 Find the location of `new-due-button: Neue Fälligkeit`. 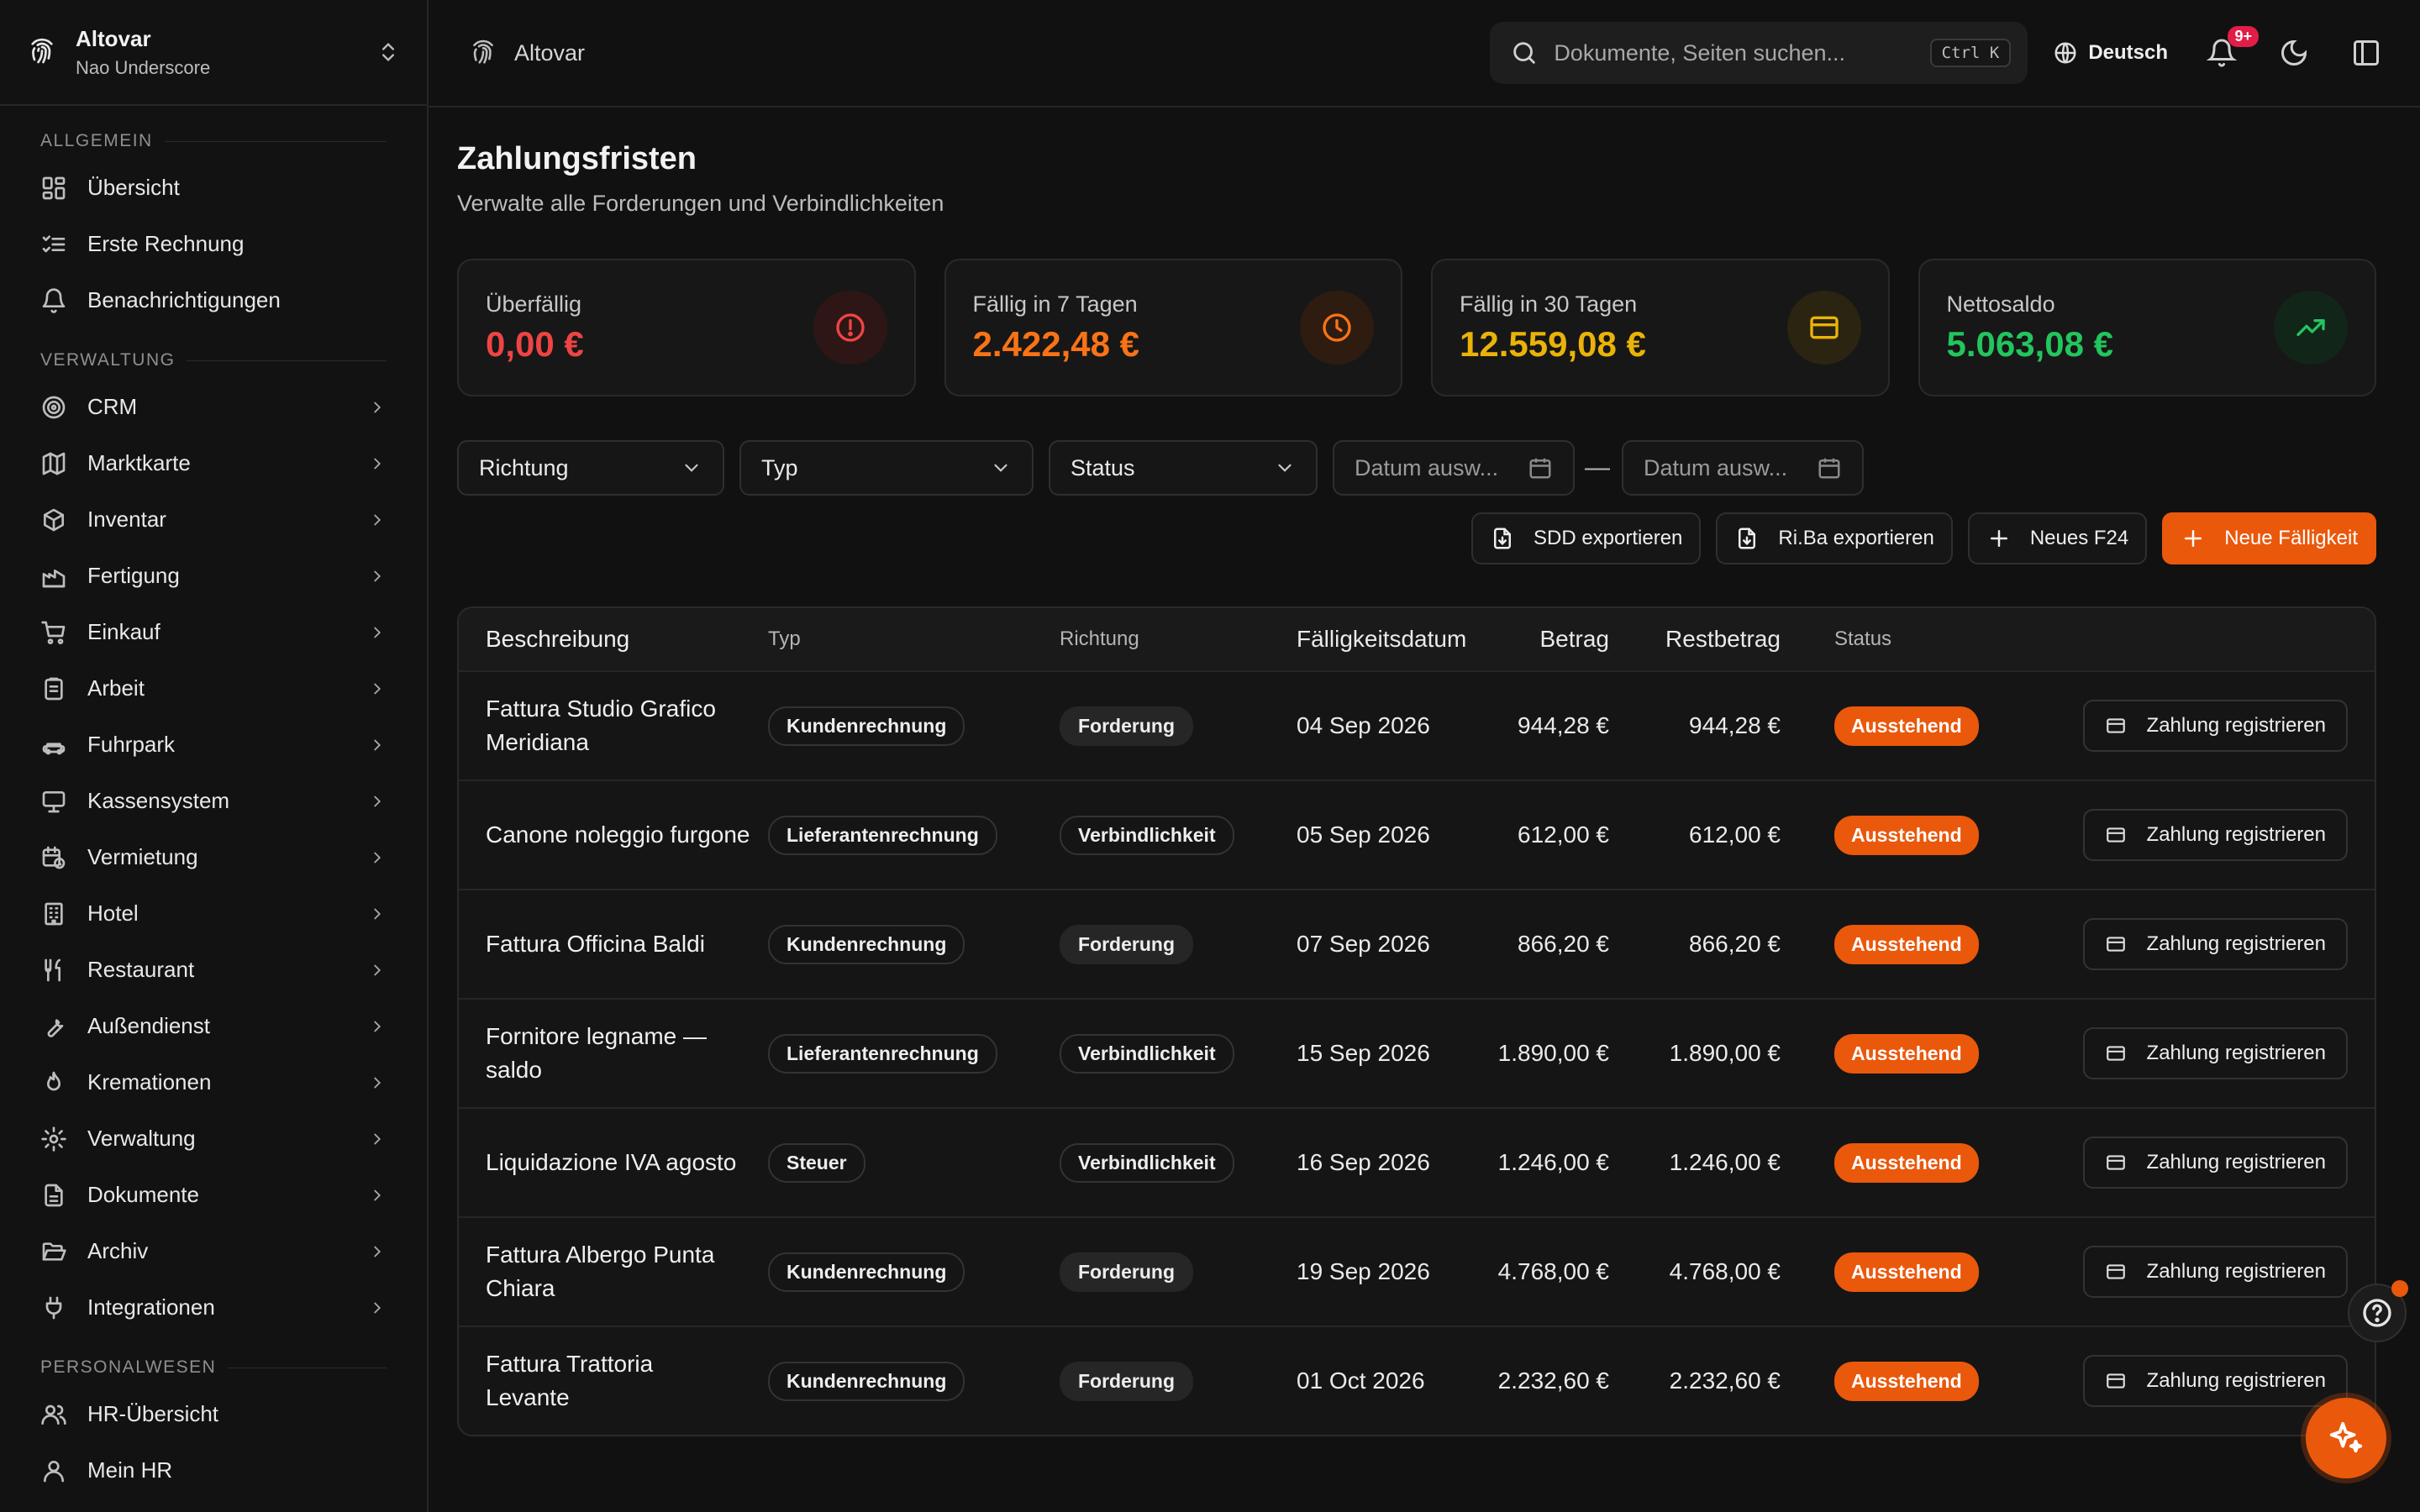

new-due-button: Neue Fälligkeit is located at coordinates (2269, 538).